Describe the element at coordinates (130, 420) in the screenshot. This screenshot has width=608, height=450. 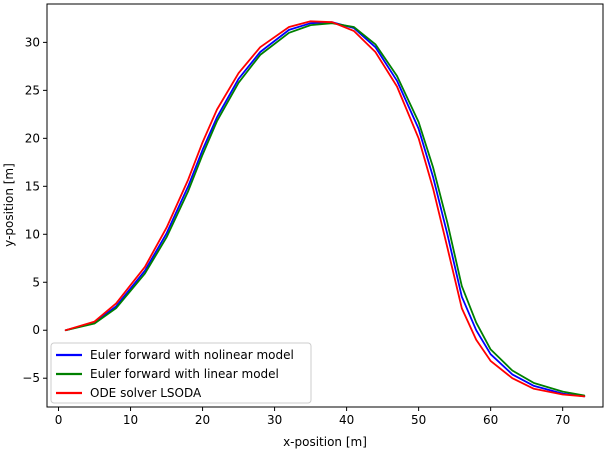
I see `x-tick-label: 10` at that location.